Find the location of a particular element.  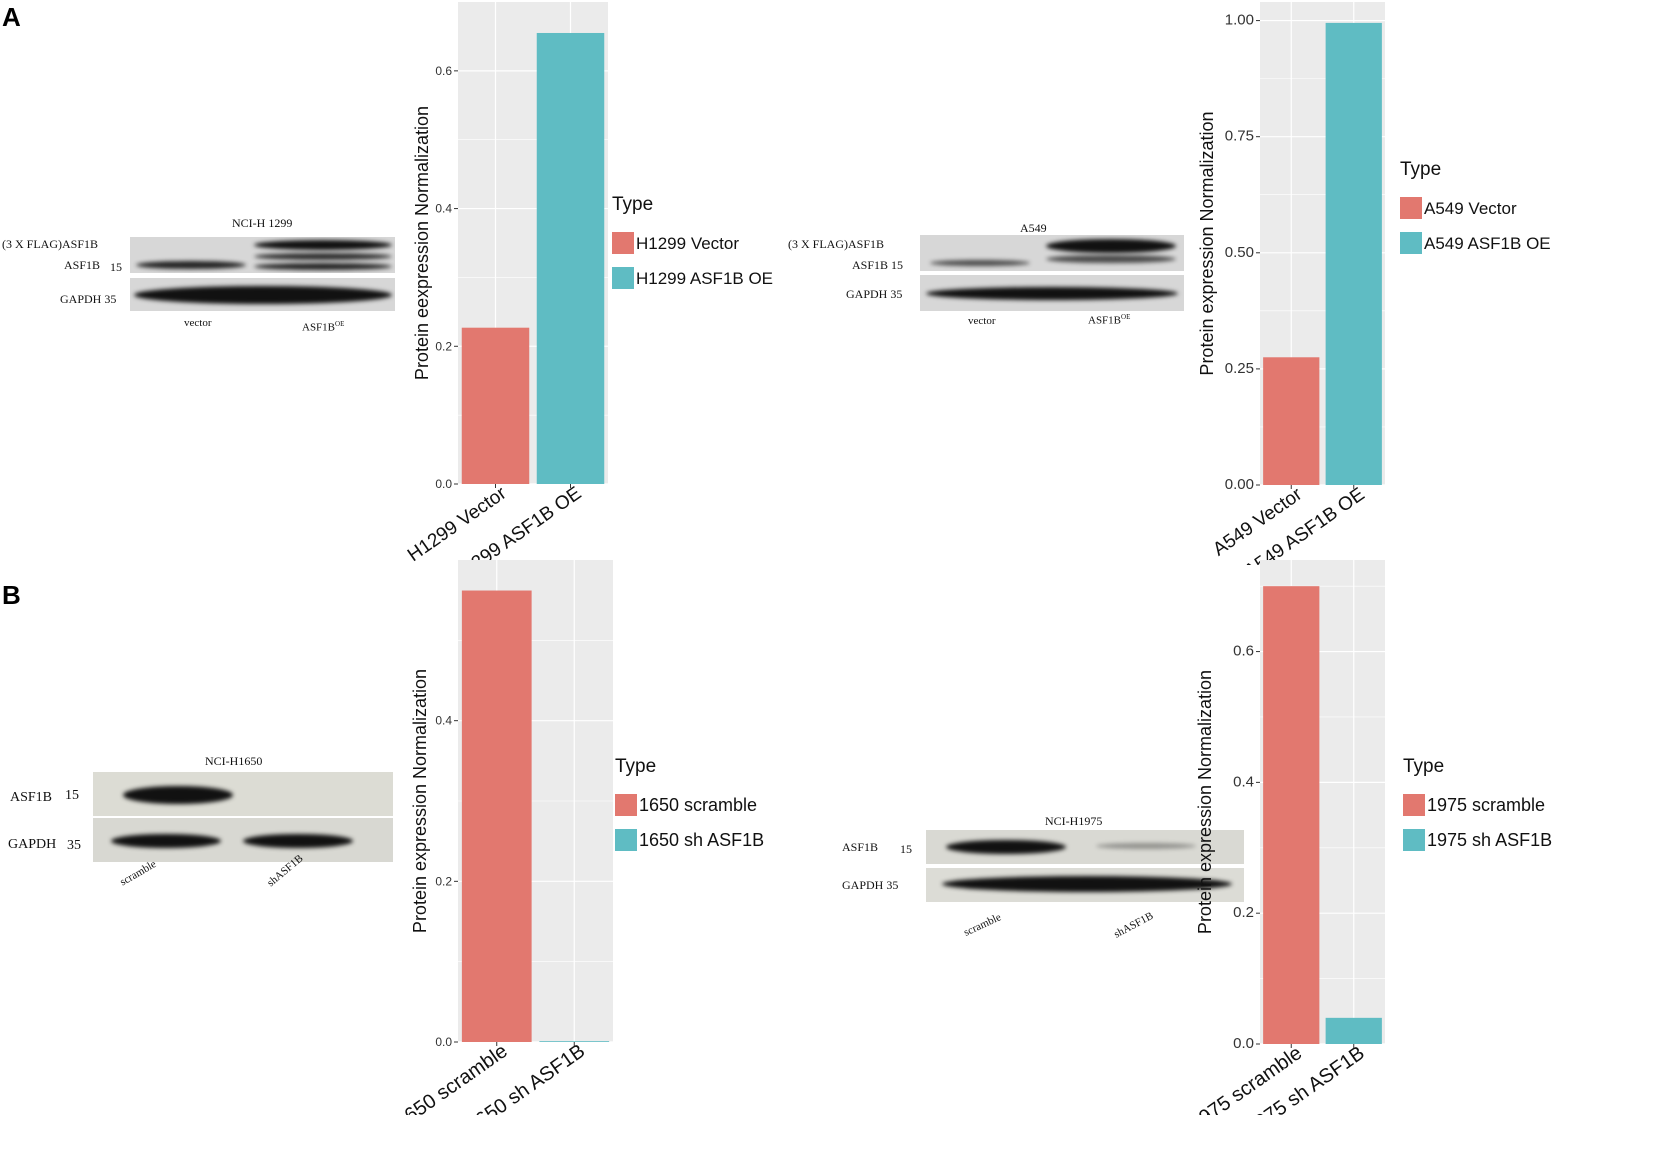

y-tick-label: 0.50 is located at coordinates (1239, 252).